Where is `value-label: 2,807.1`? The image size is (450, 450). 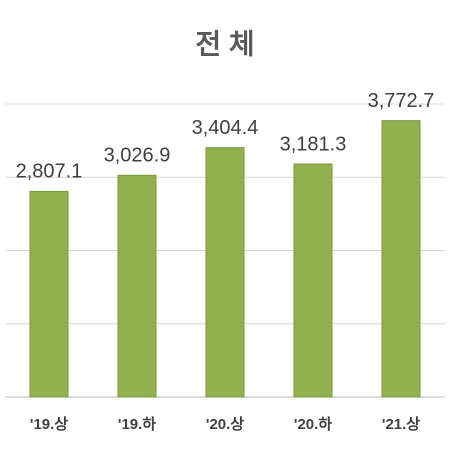
value-label: 2,807.1 is located at coordinates (49, 172).